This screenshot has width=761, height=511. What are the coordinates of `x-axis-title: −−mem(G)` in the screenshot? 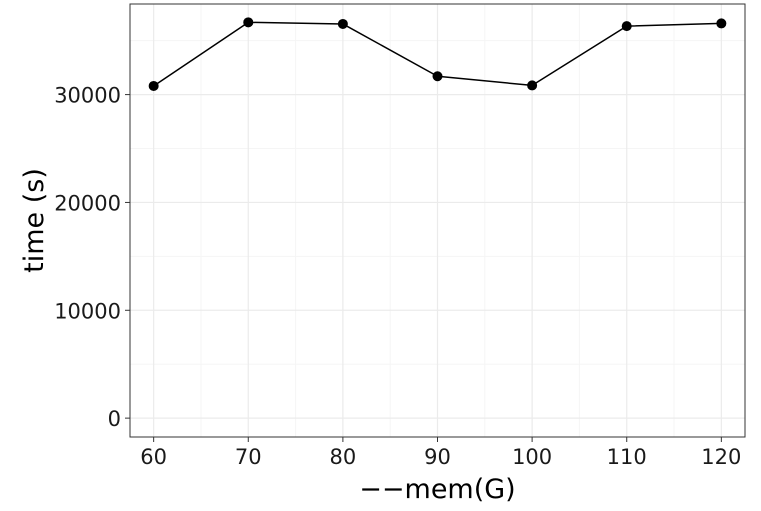 It's located at (437, 489).